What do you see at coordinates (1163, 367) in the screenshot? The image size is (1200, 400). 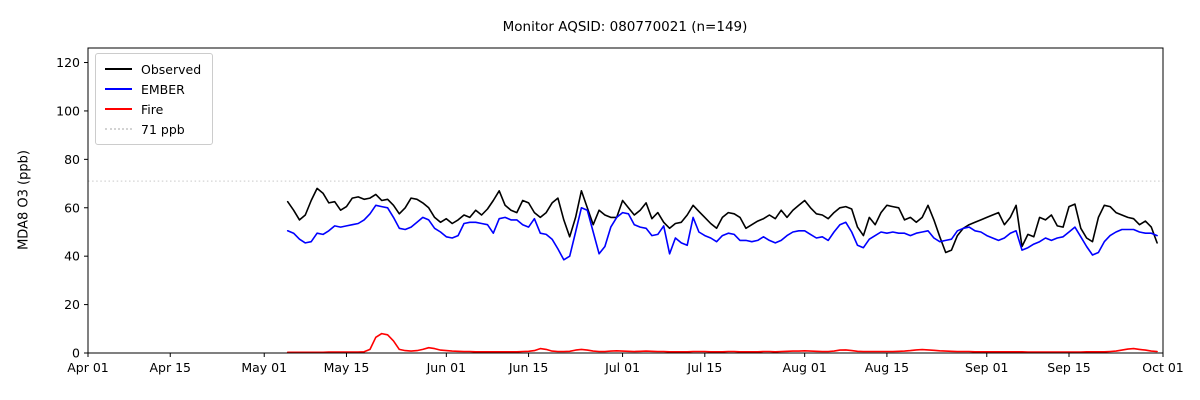 I see `x-tick-label: Oct 01` at bounding box center [1163, 367].